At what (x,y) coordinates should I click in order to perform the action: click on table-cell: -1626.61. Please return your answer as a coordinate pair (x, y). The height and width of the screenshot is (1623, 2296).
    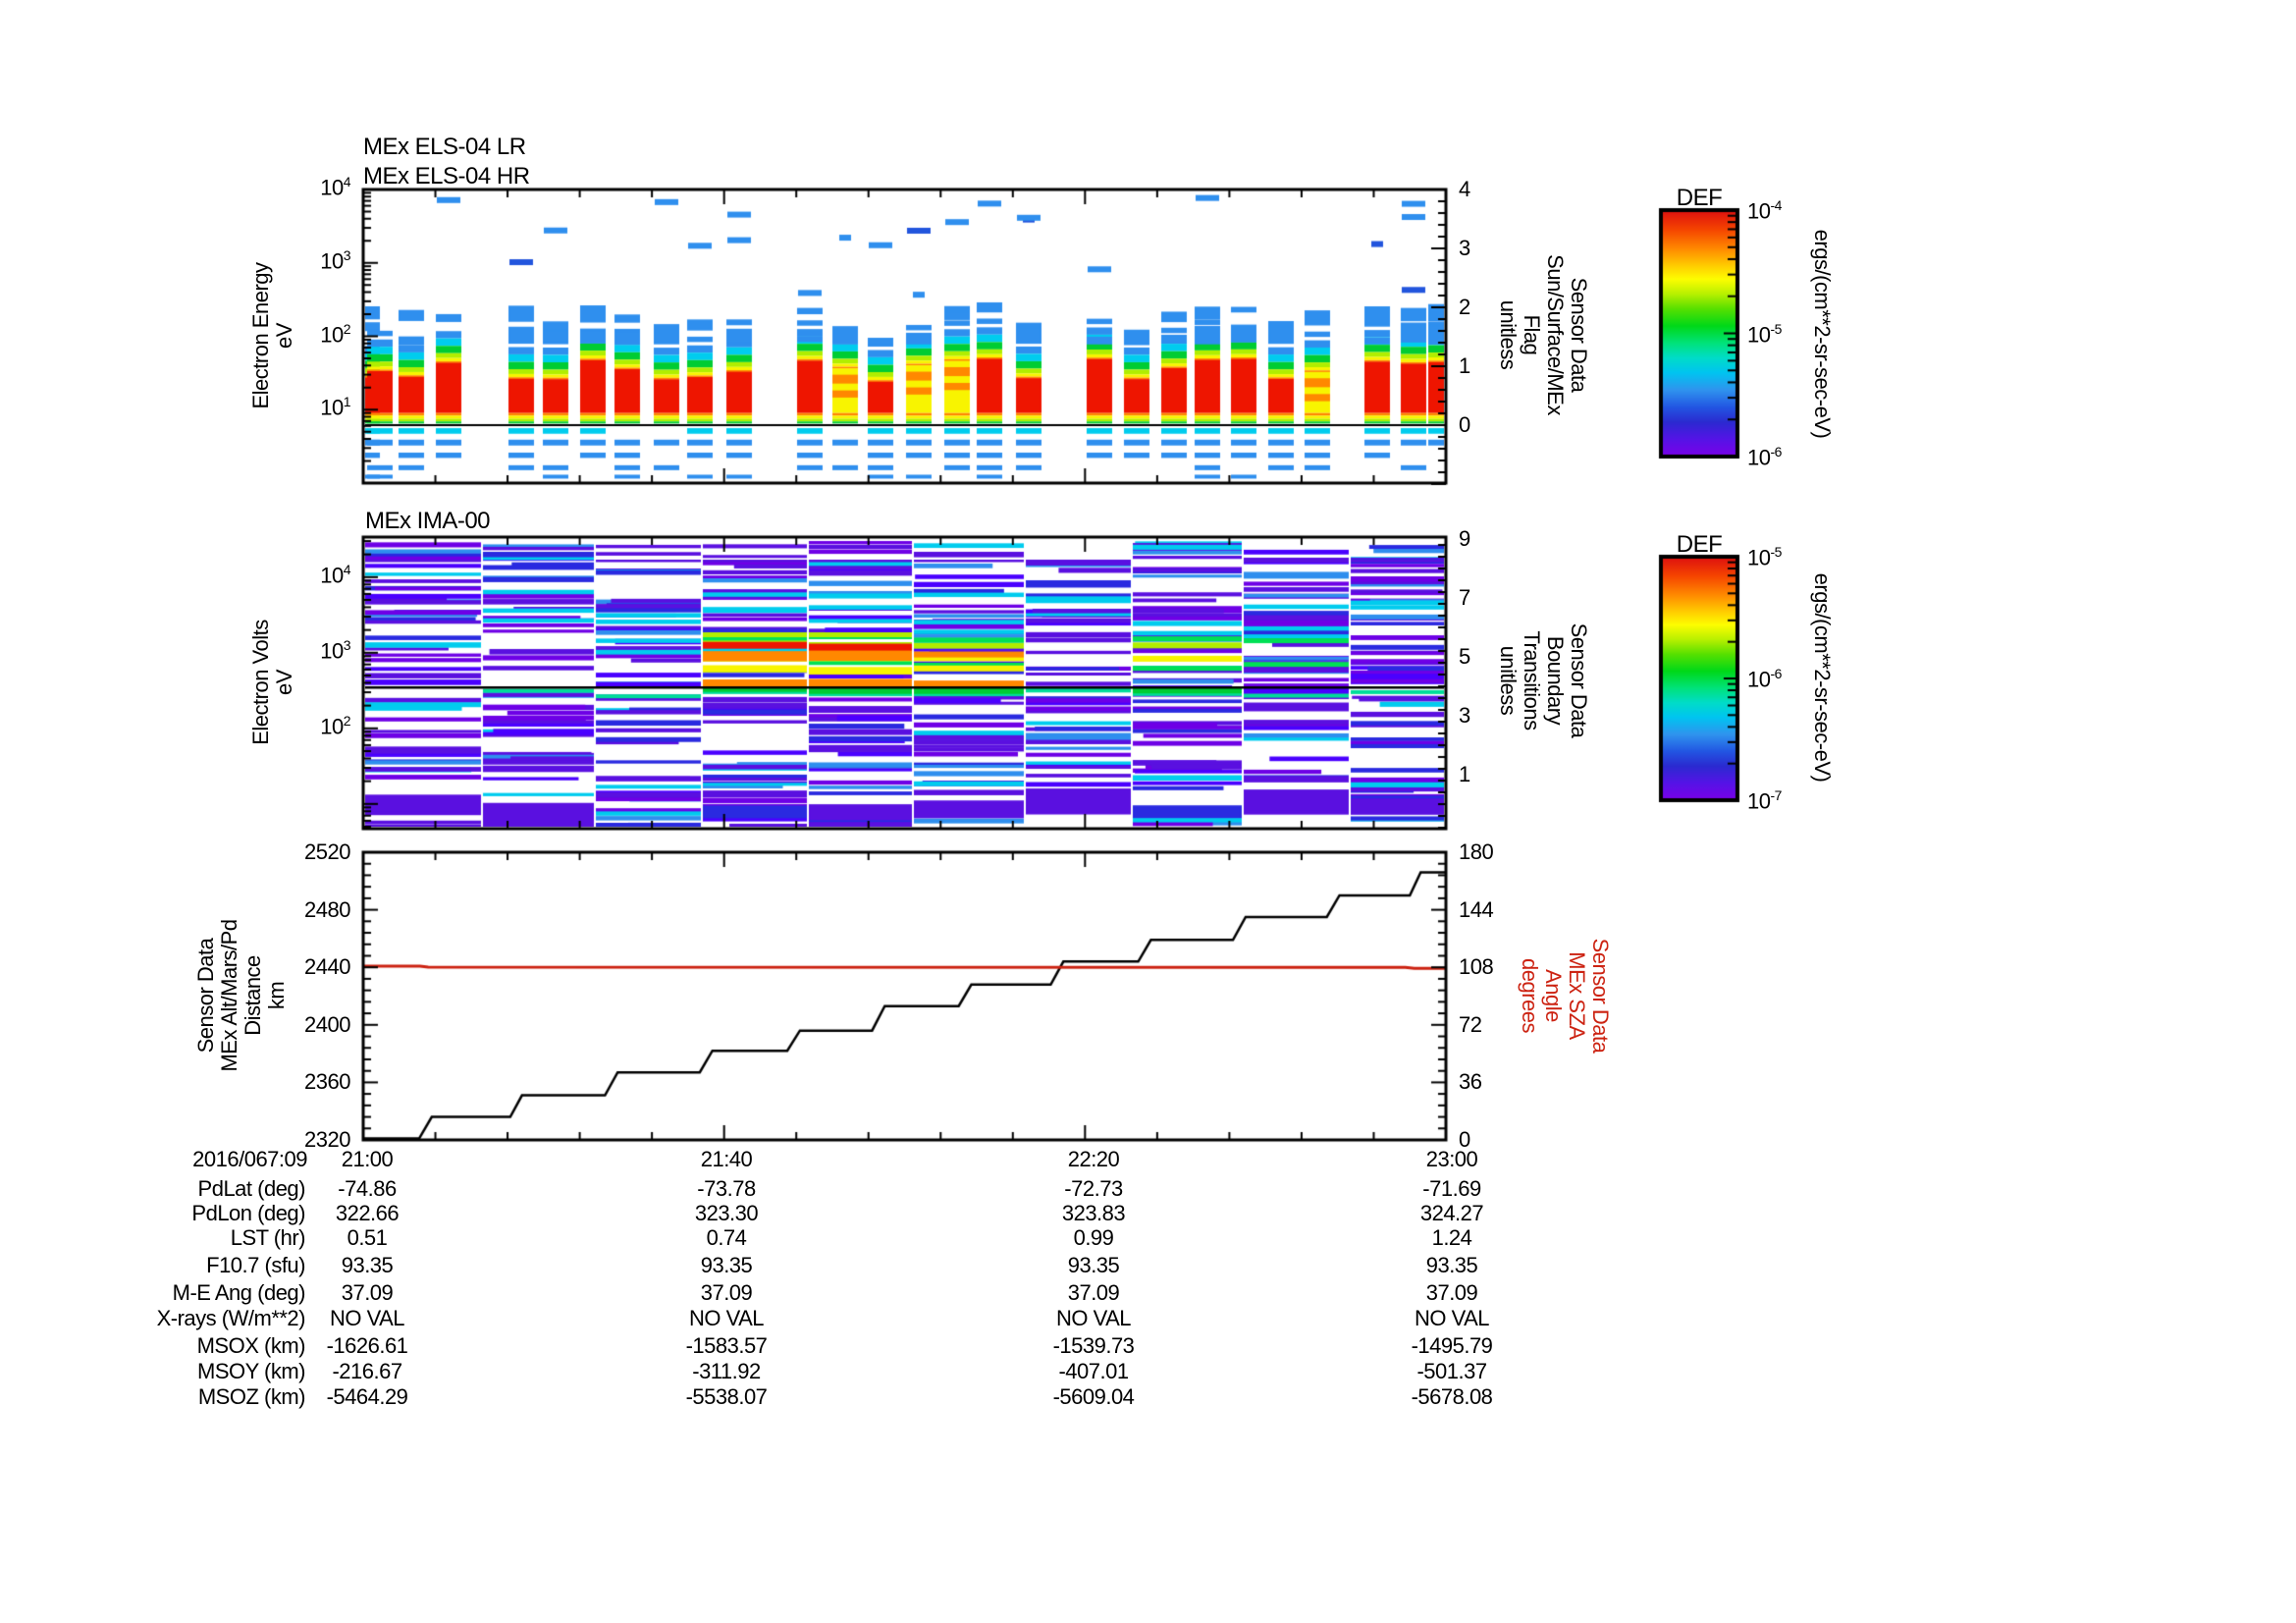
    Looking at the image, I should click on (367, 1346).